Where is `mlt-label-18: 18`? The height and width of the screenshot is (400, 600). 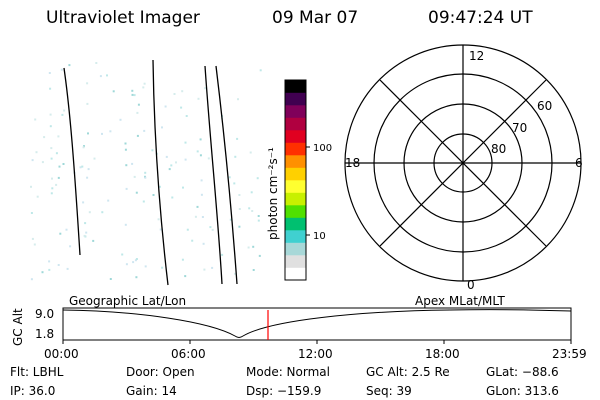
mlt-label-18: 18 is located at coordinates (352, 163).